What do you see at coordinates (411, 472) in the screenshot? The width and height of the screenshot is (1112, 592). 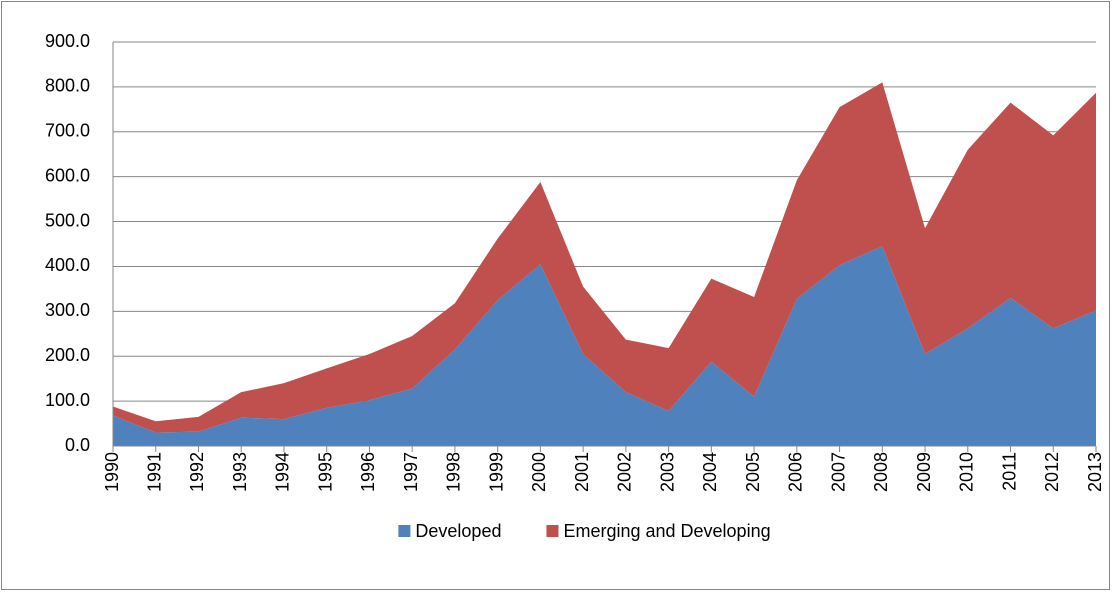 I see `x-tick-label: 1997` at bounding box center [411, 472].